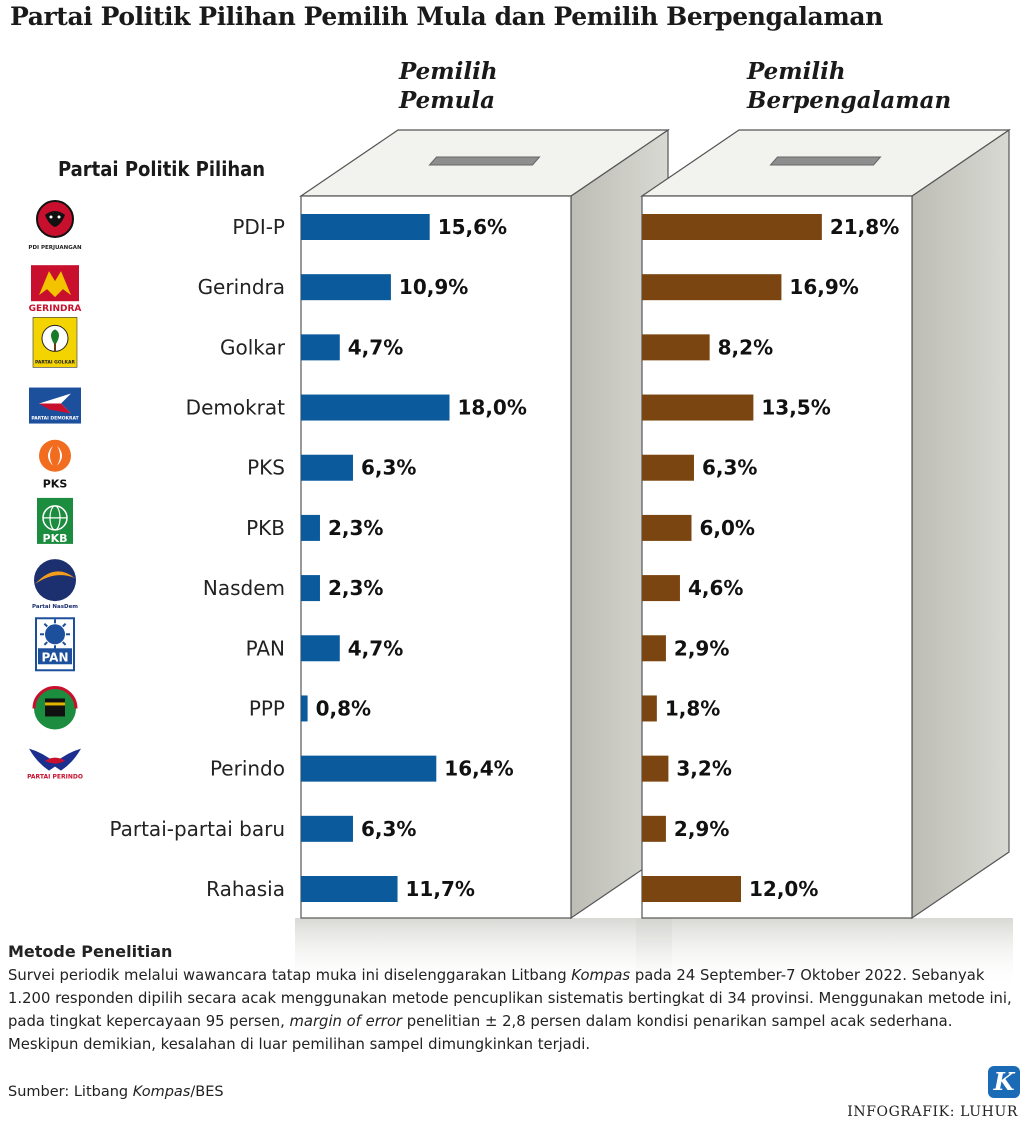  Describe the element at coordinates (448, 86) in the screenshot. I see `column-header-pemula: Pemilih Pemula` at that location.